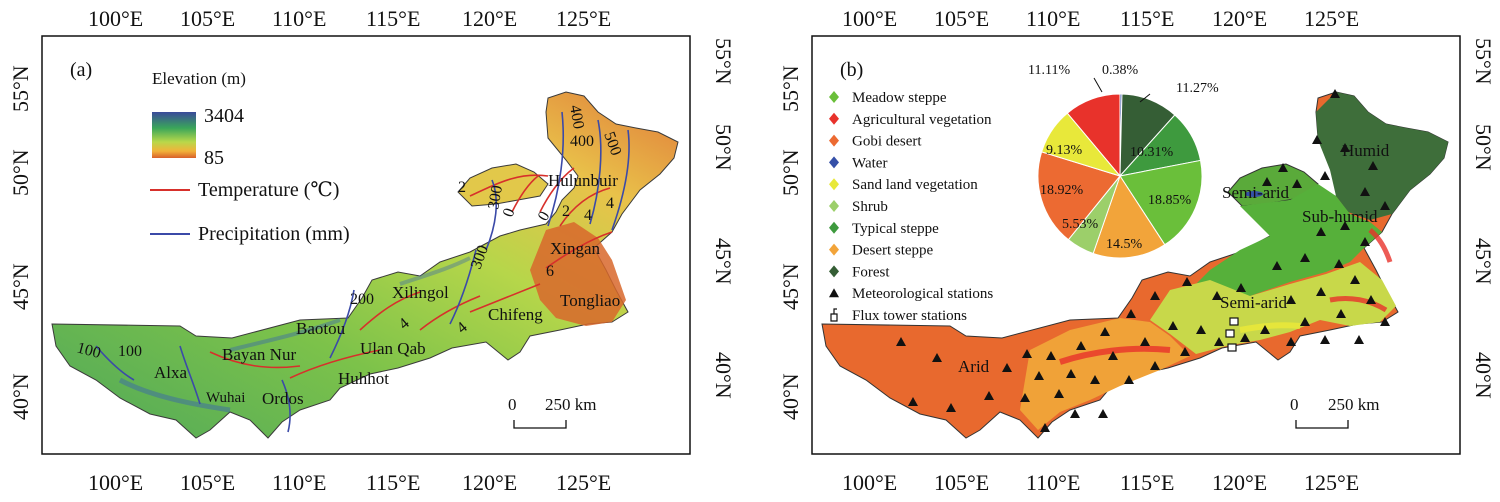 This screenshot has height=502, width=1500. What do you see at coordinates (870, 207) in the screenshot?
I see `legend-label: Shrub` at bounding box center [870, 207].